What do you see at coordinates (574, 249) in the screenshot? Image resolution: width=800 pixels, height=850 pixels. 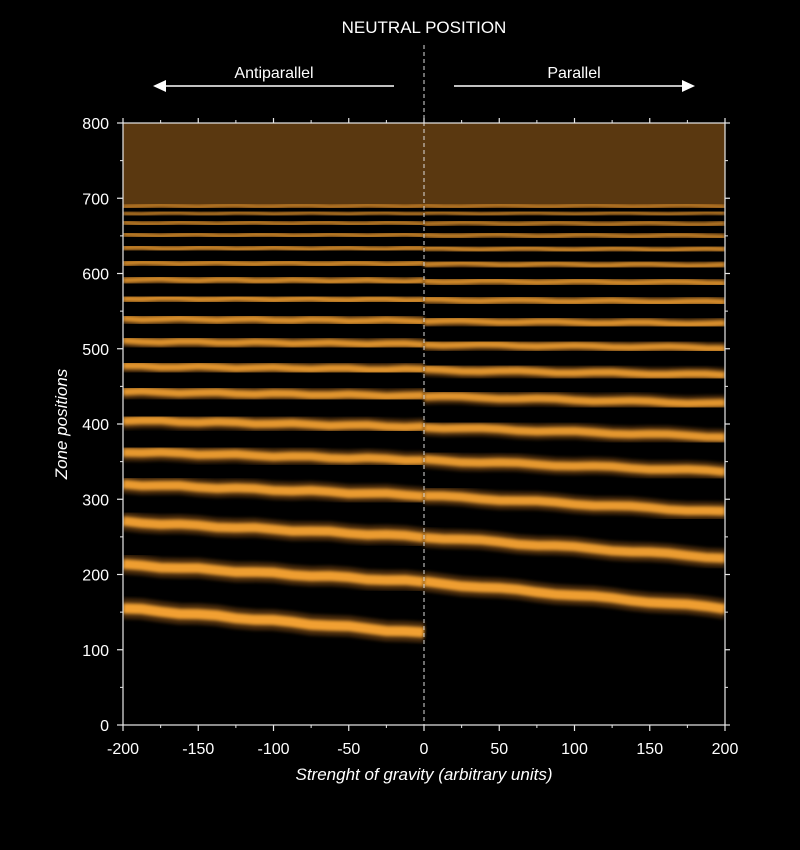 I see `band-14-right` at bounding box center [574, 249].